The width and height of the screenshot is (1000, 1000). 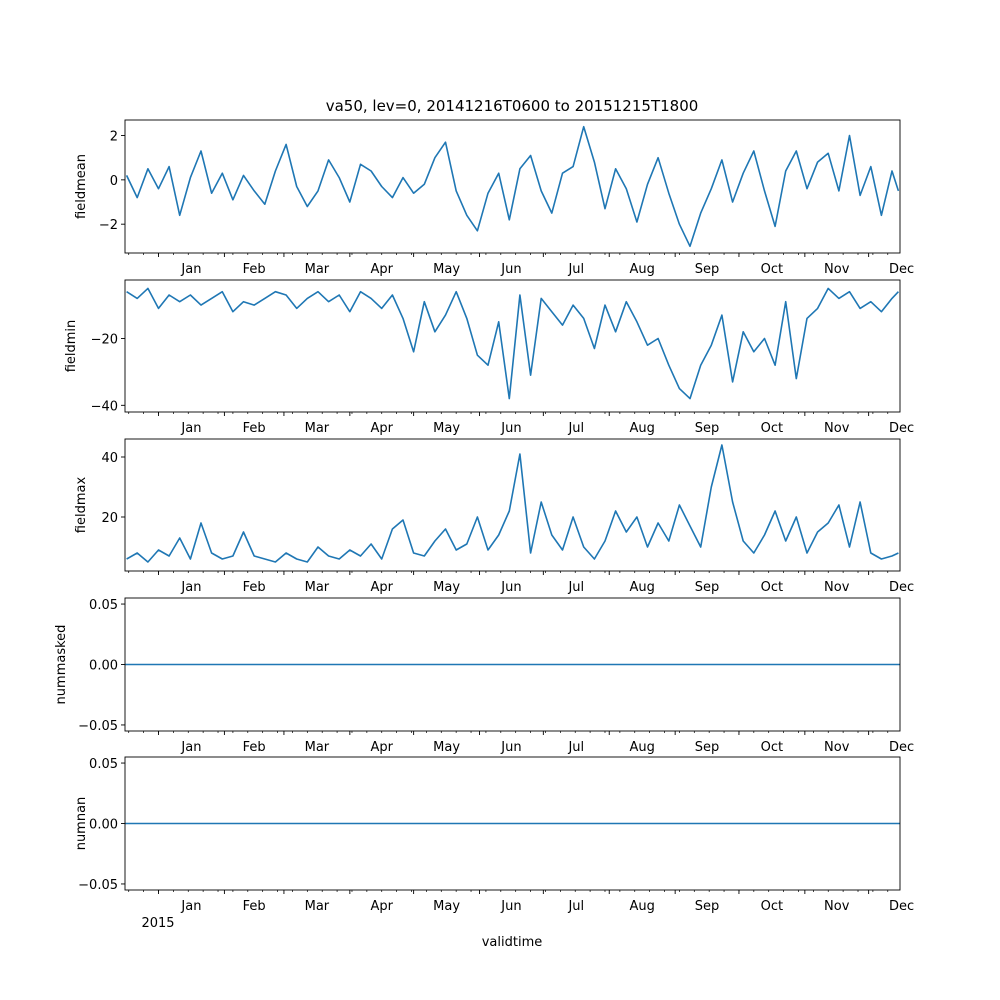 What do you see at coordinates (81, 186) in the screenshot?
I see `y-axis-label: fieldmean` at bounding box center [81, 186].